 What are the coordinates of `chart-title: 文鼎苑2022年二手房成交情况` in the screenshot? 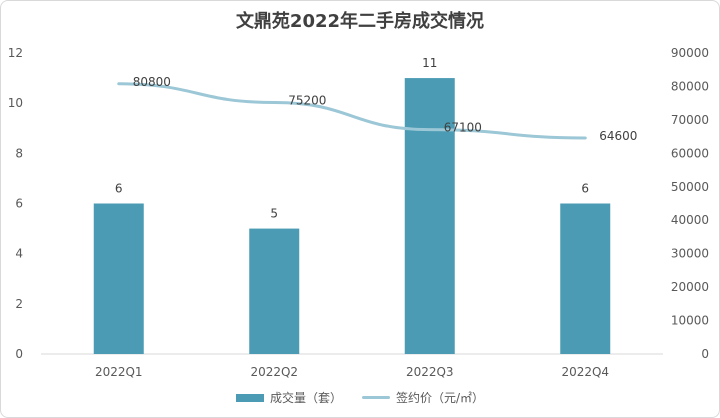 It's located at (360, 21).